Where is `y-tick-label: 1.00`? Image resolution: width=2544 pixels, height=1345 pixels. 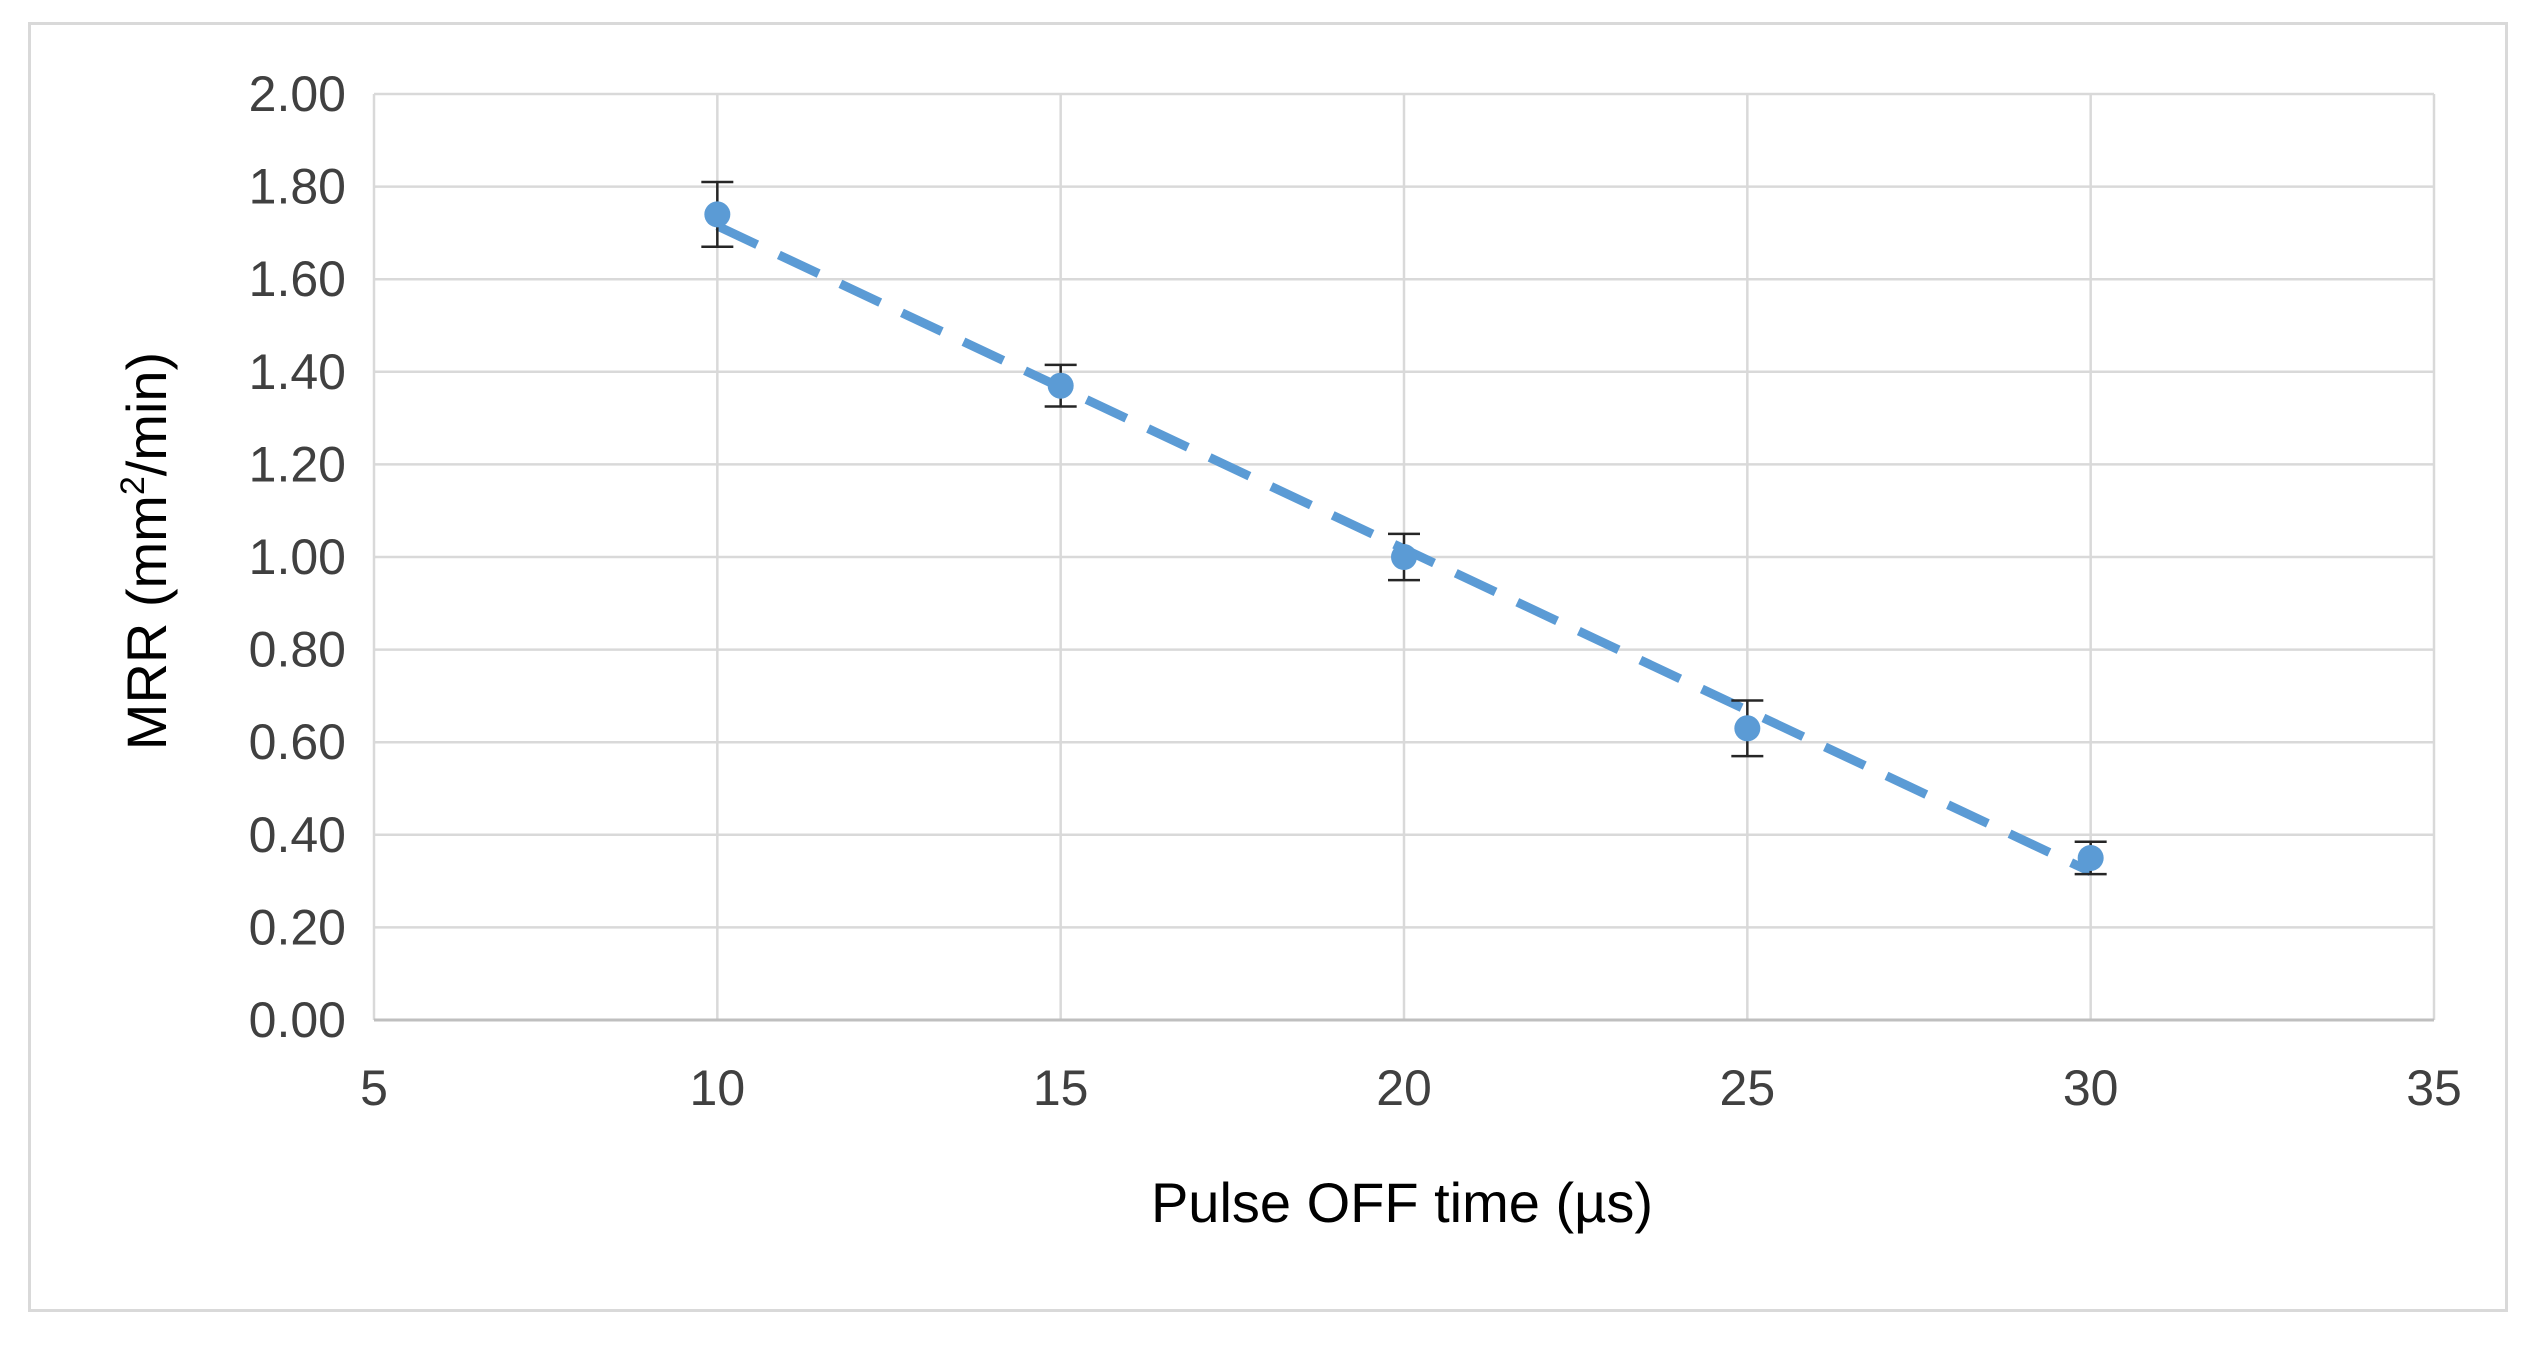 y-tick-label: 1.00 is located at coordinates (297, 557).